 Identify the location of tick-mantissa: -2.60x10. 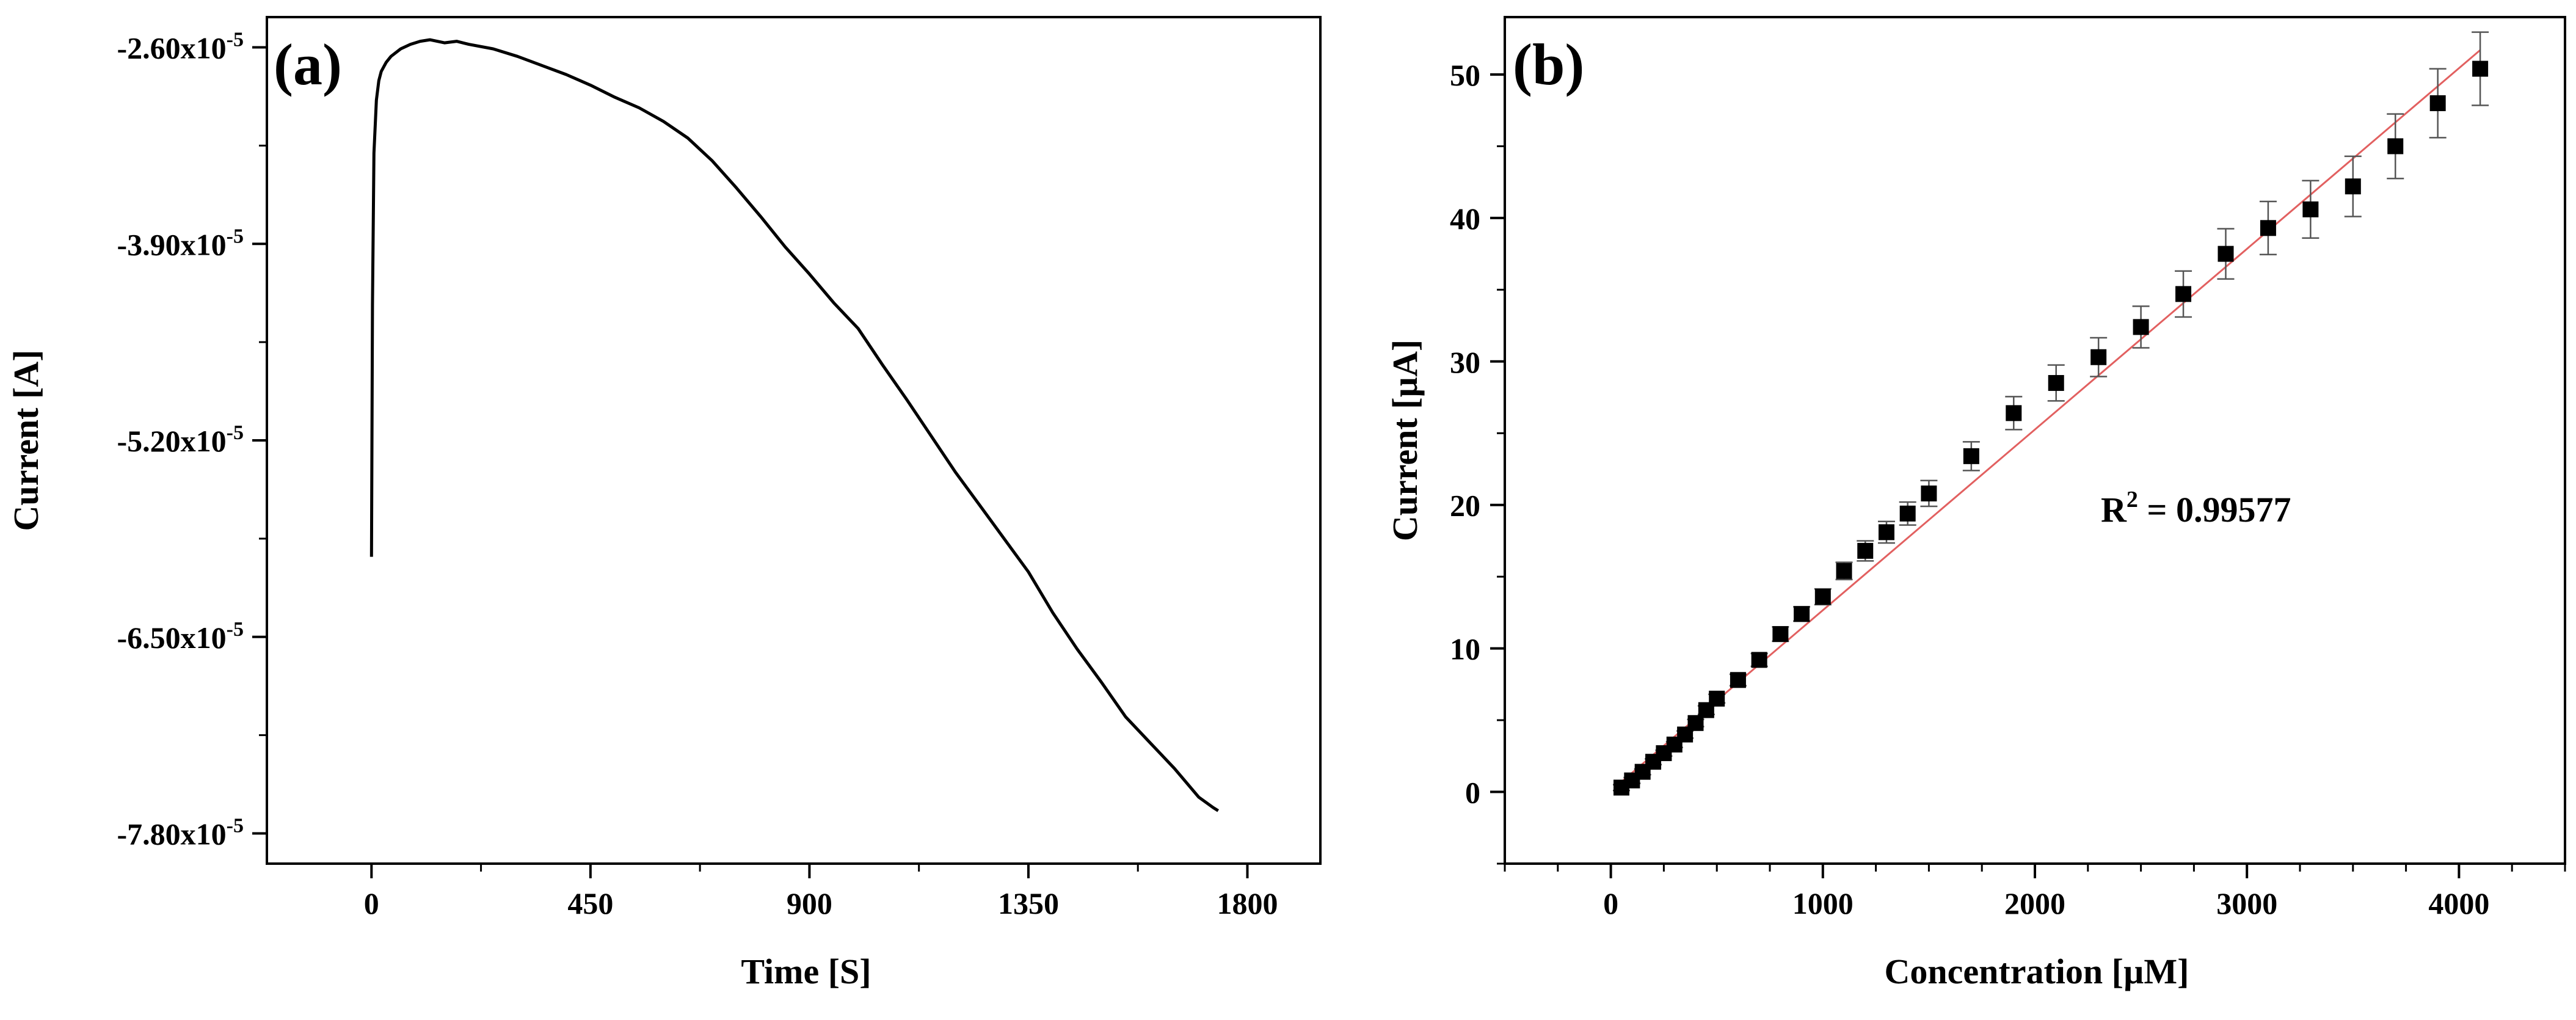
(172, 48).